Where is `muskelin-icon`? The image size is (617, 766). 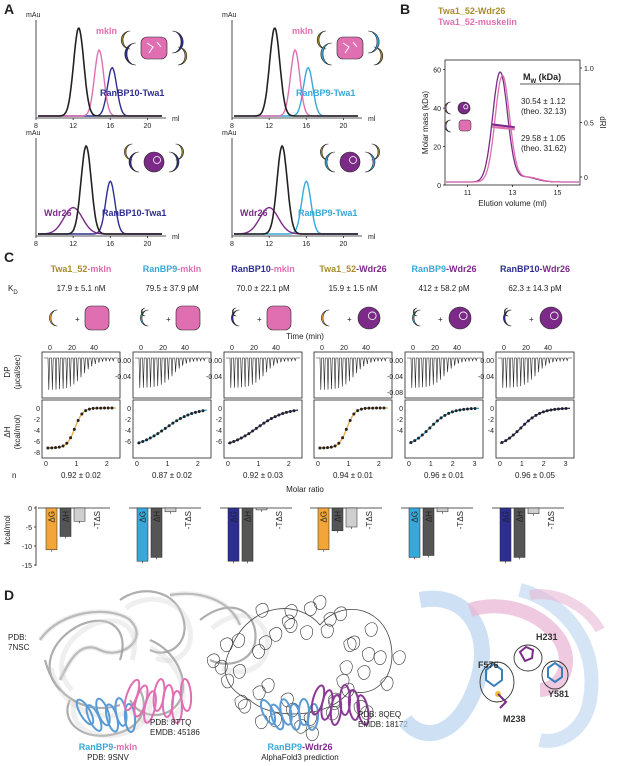 muskelin-icon is located at coordinates (97, 318).